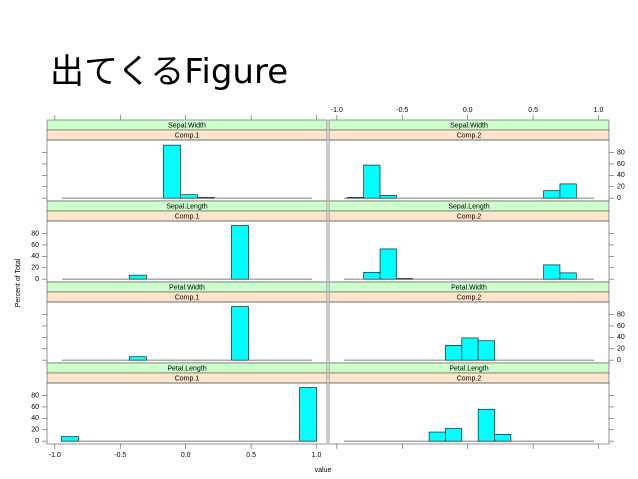 The width and height of the screenshot is (638, 479). I want to click on y-axis-label: Percent of Total, so click(18, 282).